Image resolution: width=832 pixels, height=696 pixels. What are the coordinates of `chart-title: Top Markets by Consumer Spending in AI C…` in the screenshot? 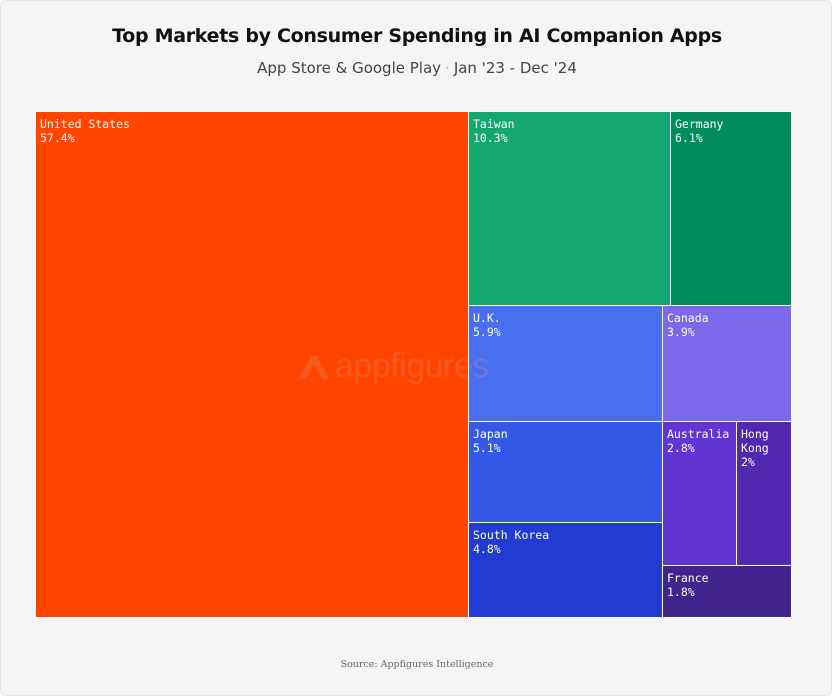 It's located at (417, 36).